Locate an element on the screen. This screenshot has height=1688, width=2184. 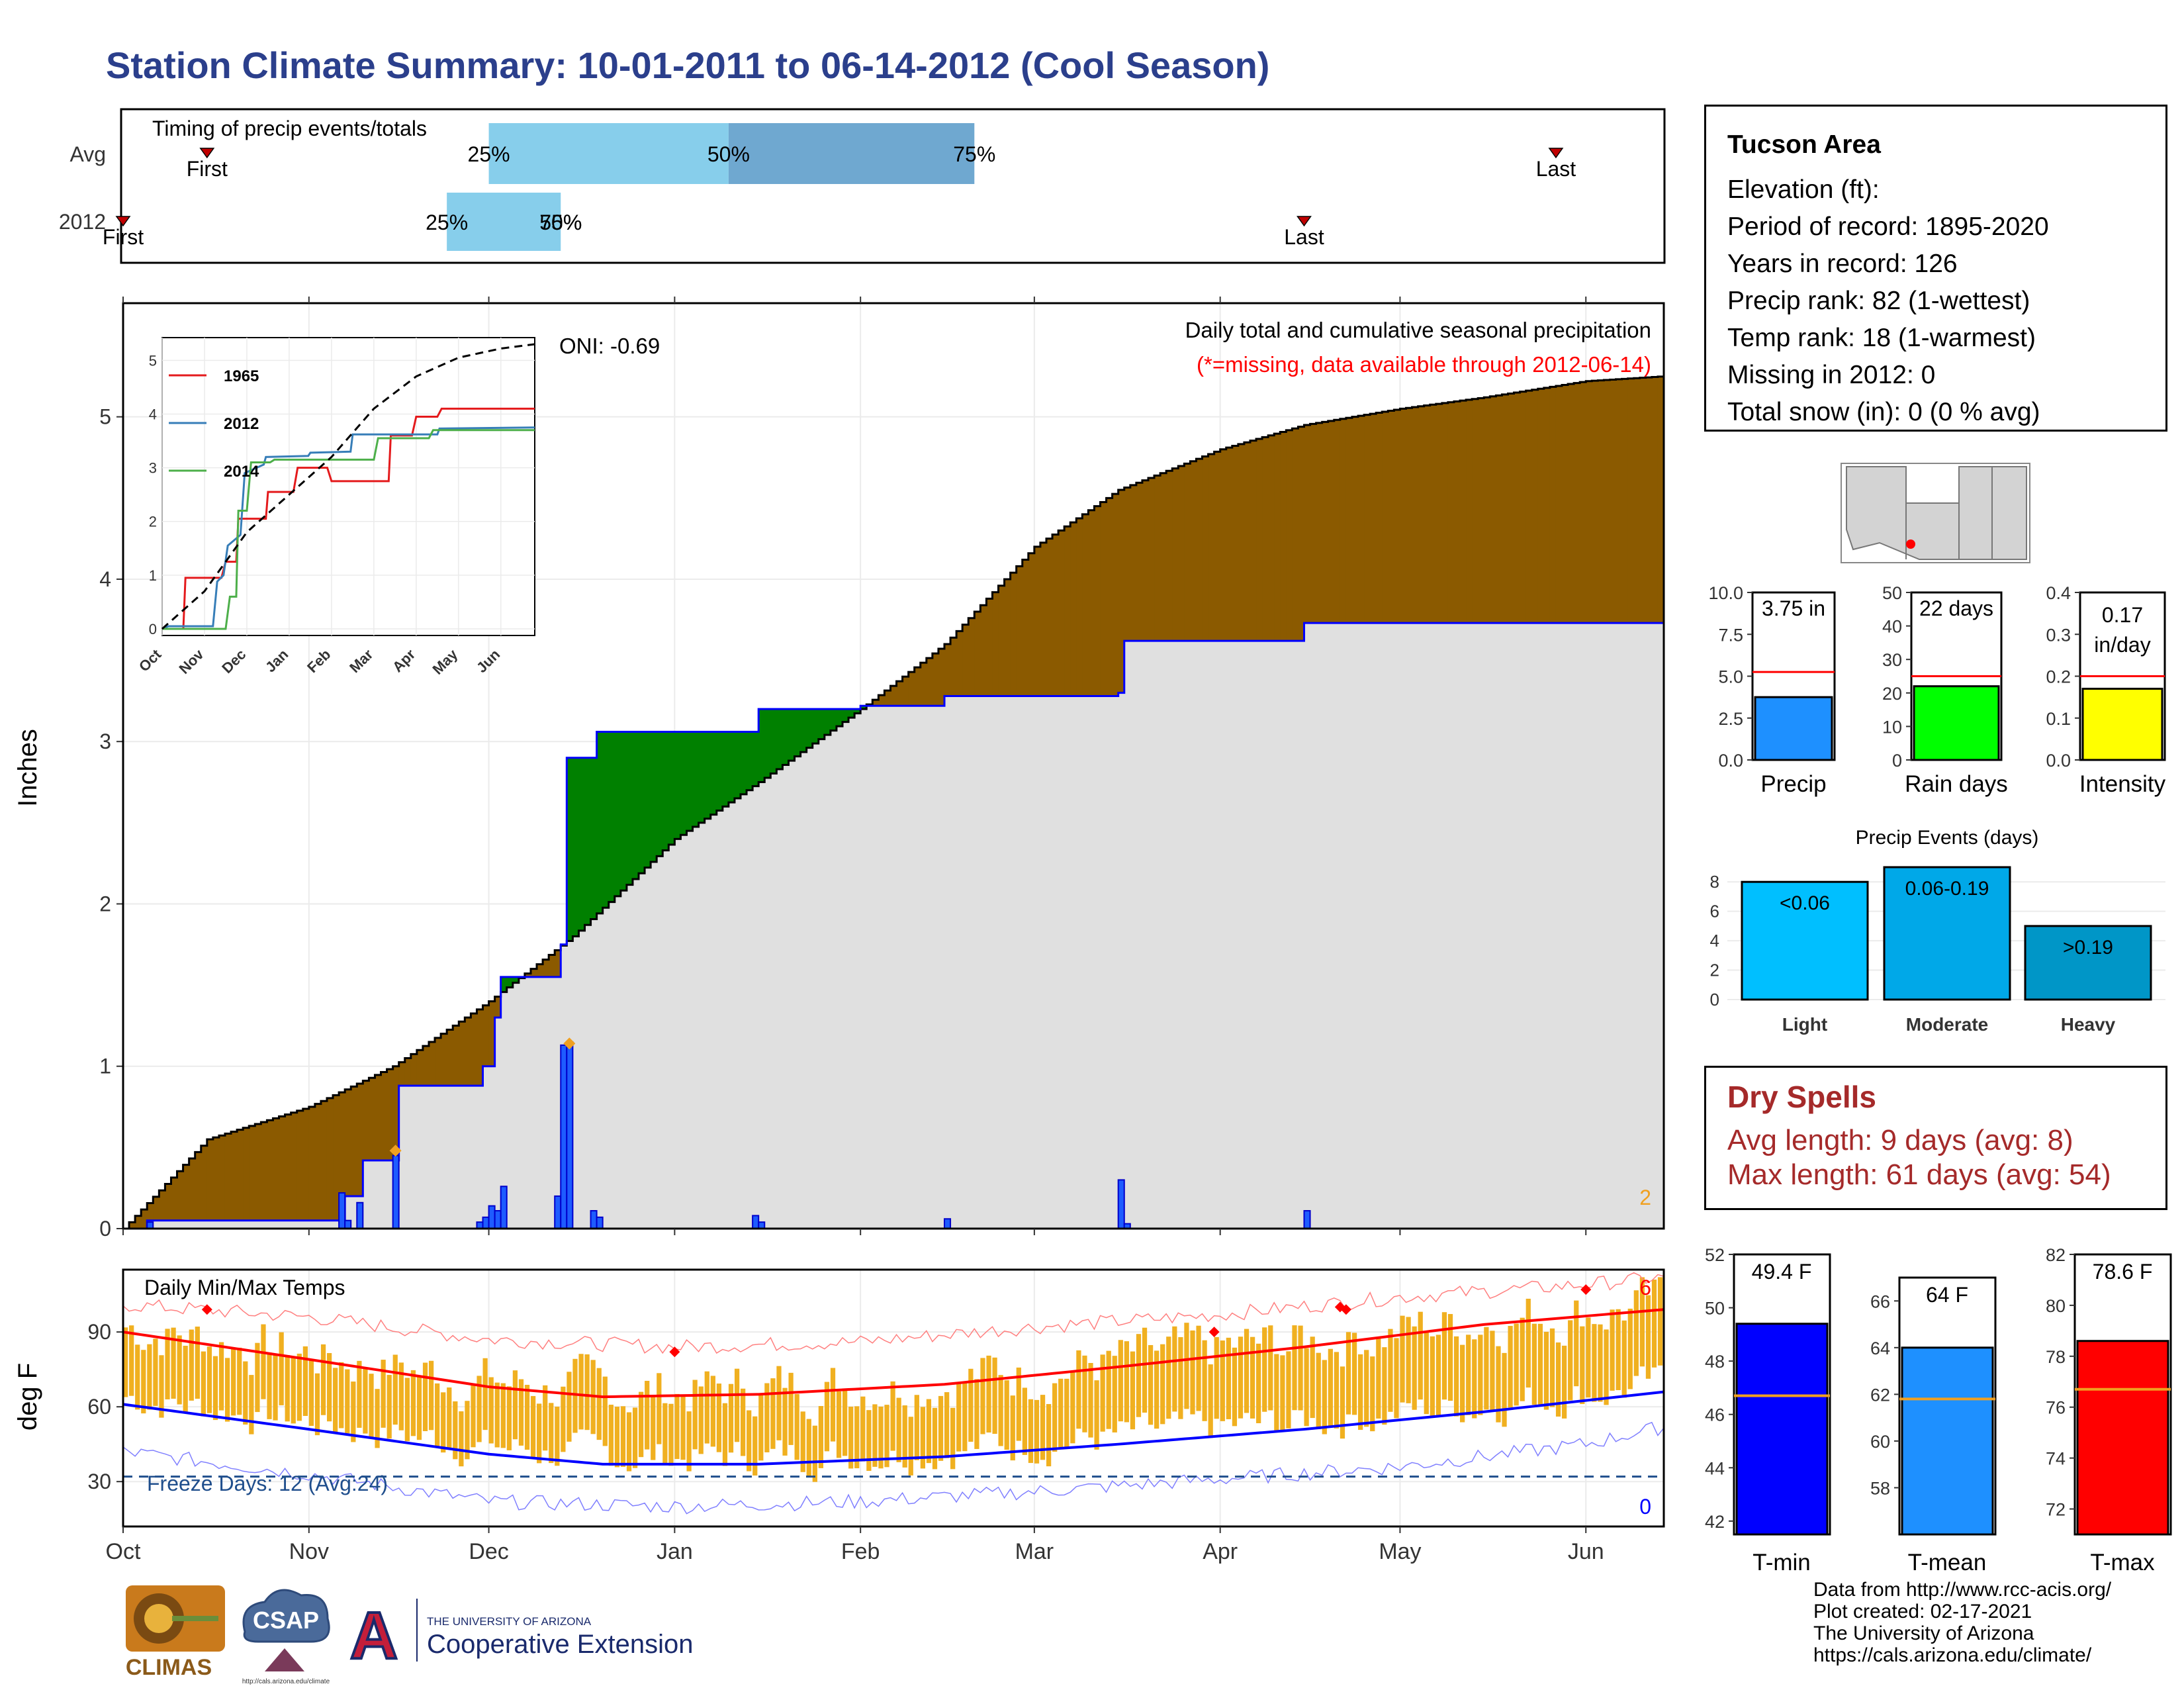
t-max-label: T-max is located at coordinates (2122, 1562).